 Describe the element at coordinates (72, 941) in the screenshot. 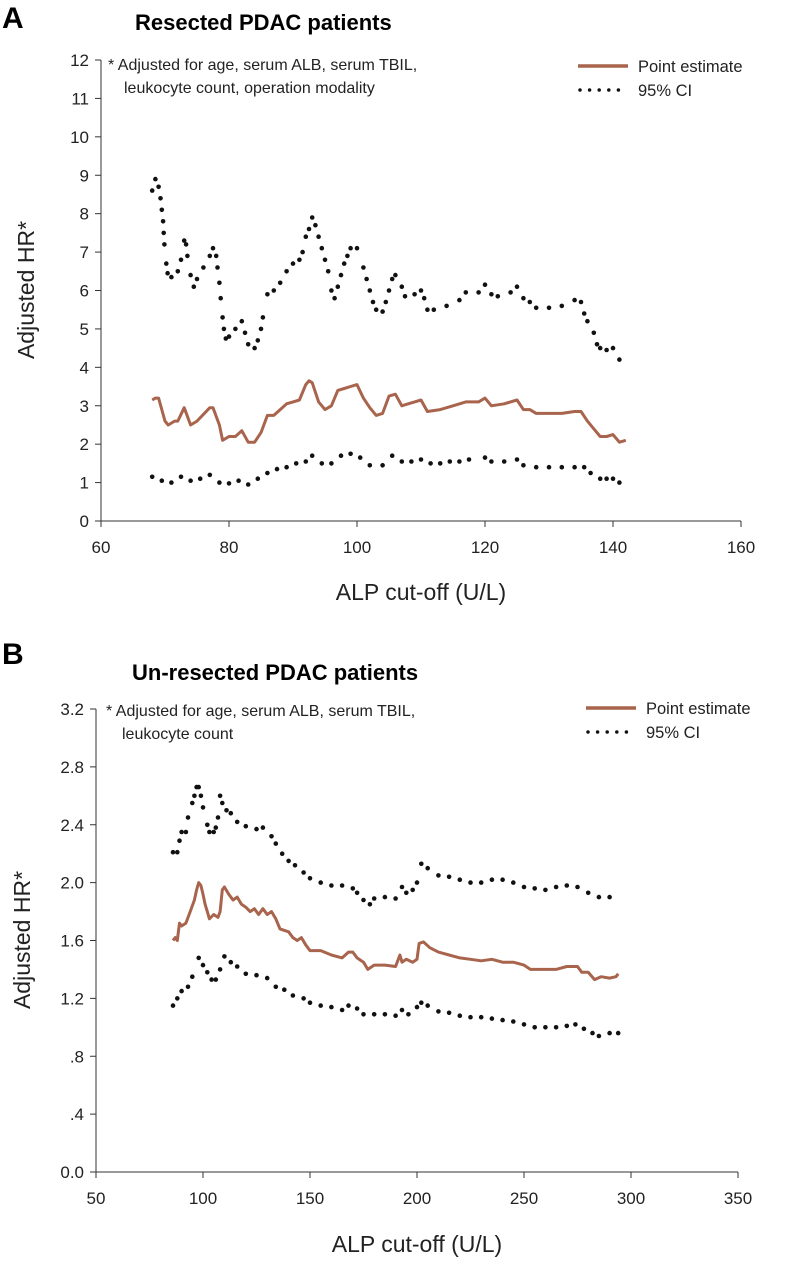

I see `y-tick-label: 1.6` at that location.